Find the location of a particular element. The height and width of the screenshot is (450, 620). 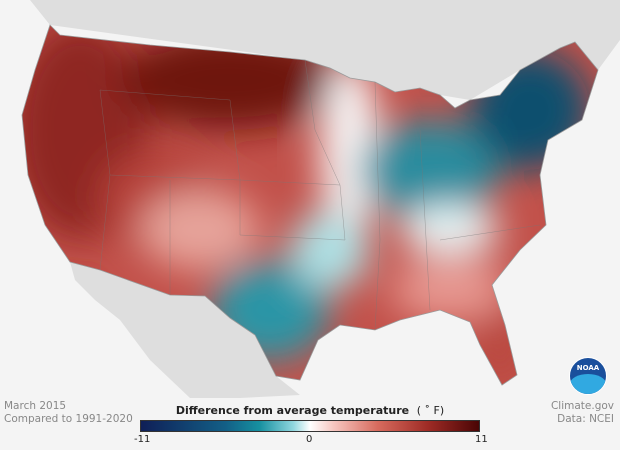

noaa-logo: NOAA is located at coordinates (588, 376).